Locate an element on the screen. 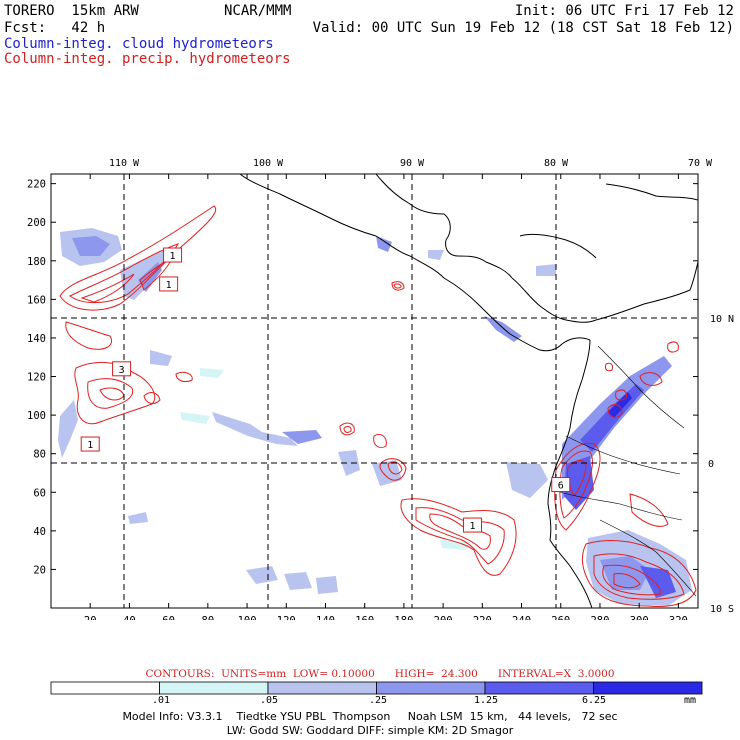 This screenshot has width=740, height=740. x-tick-label: 180 is located at coordinates (403, 617).